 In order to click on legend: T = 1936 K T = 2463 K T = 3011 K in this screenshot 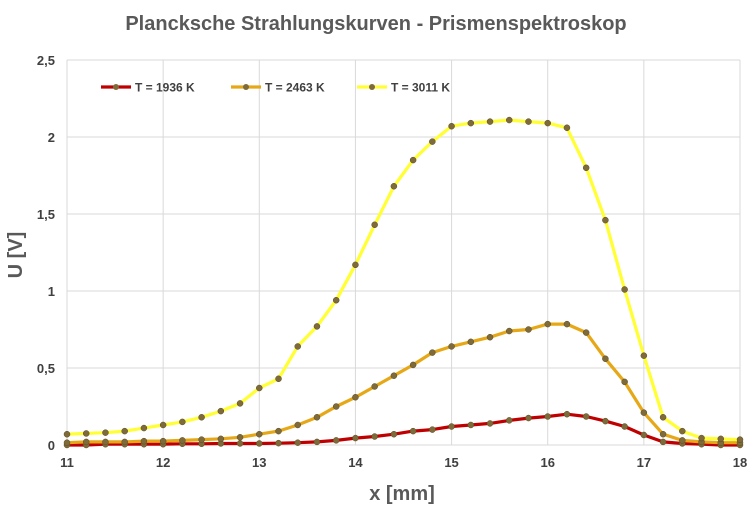, I will do `click(275, 88)`.